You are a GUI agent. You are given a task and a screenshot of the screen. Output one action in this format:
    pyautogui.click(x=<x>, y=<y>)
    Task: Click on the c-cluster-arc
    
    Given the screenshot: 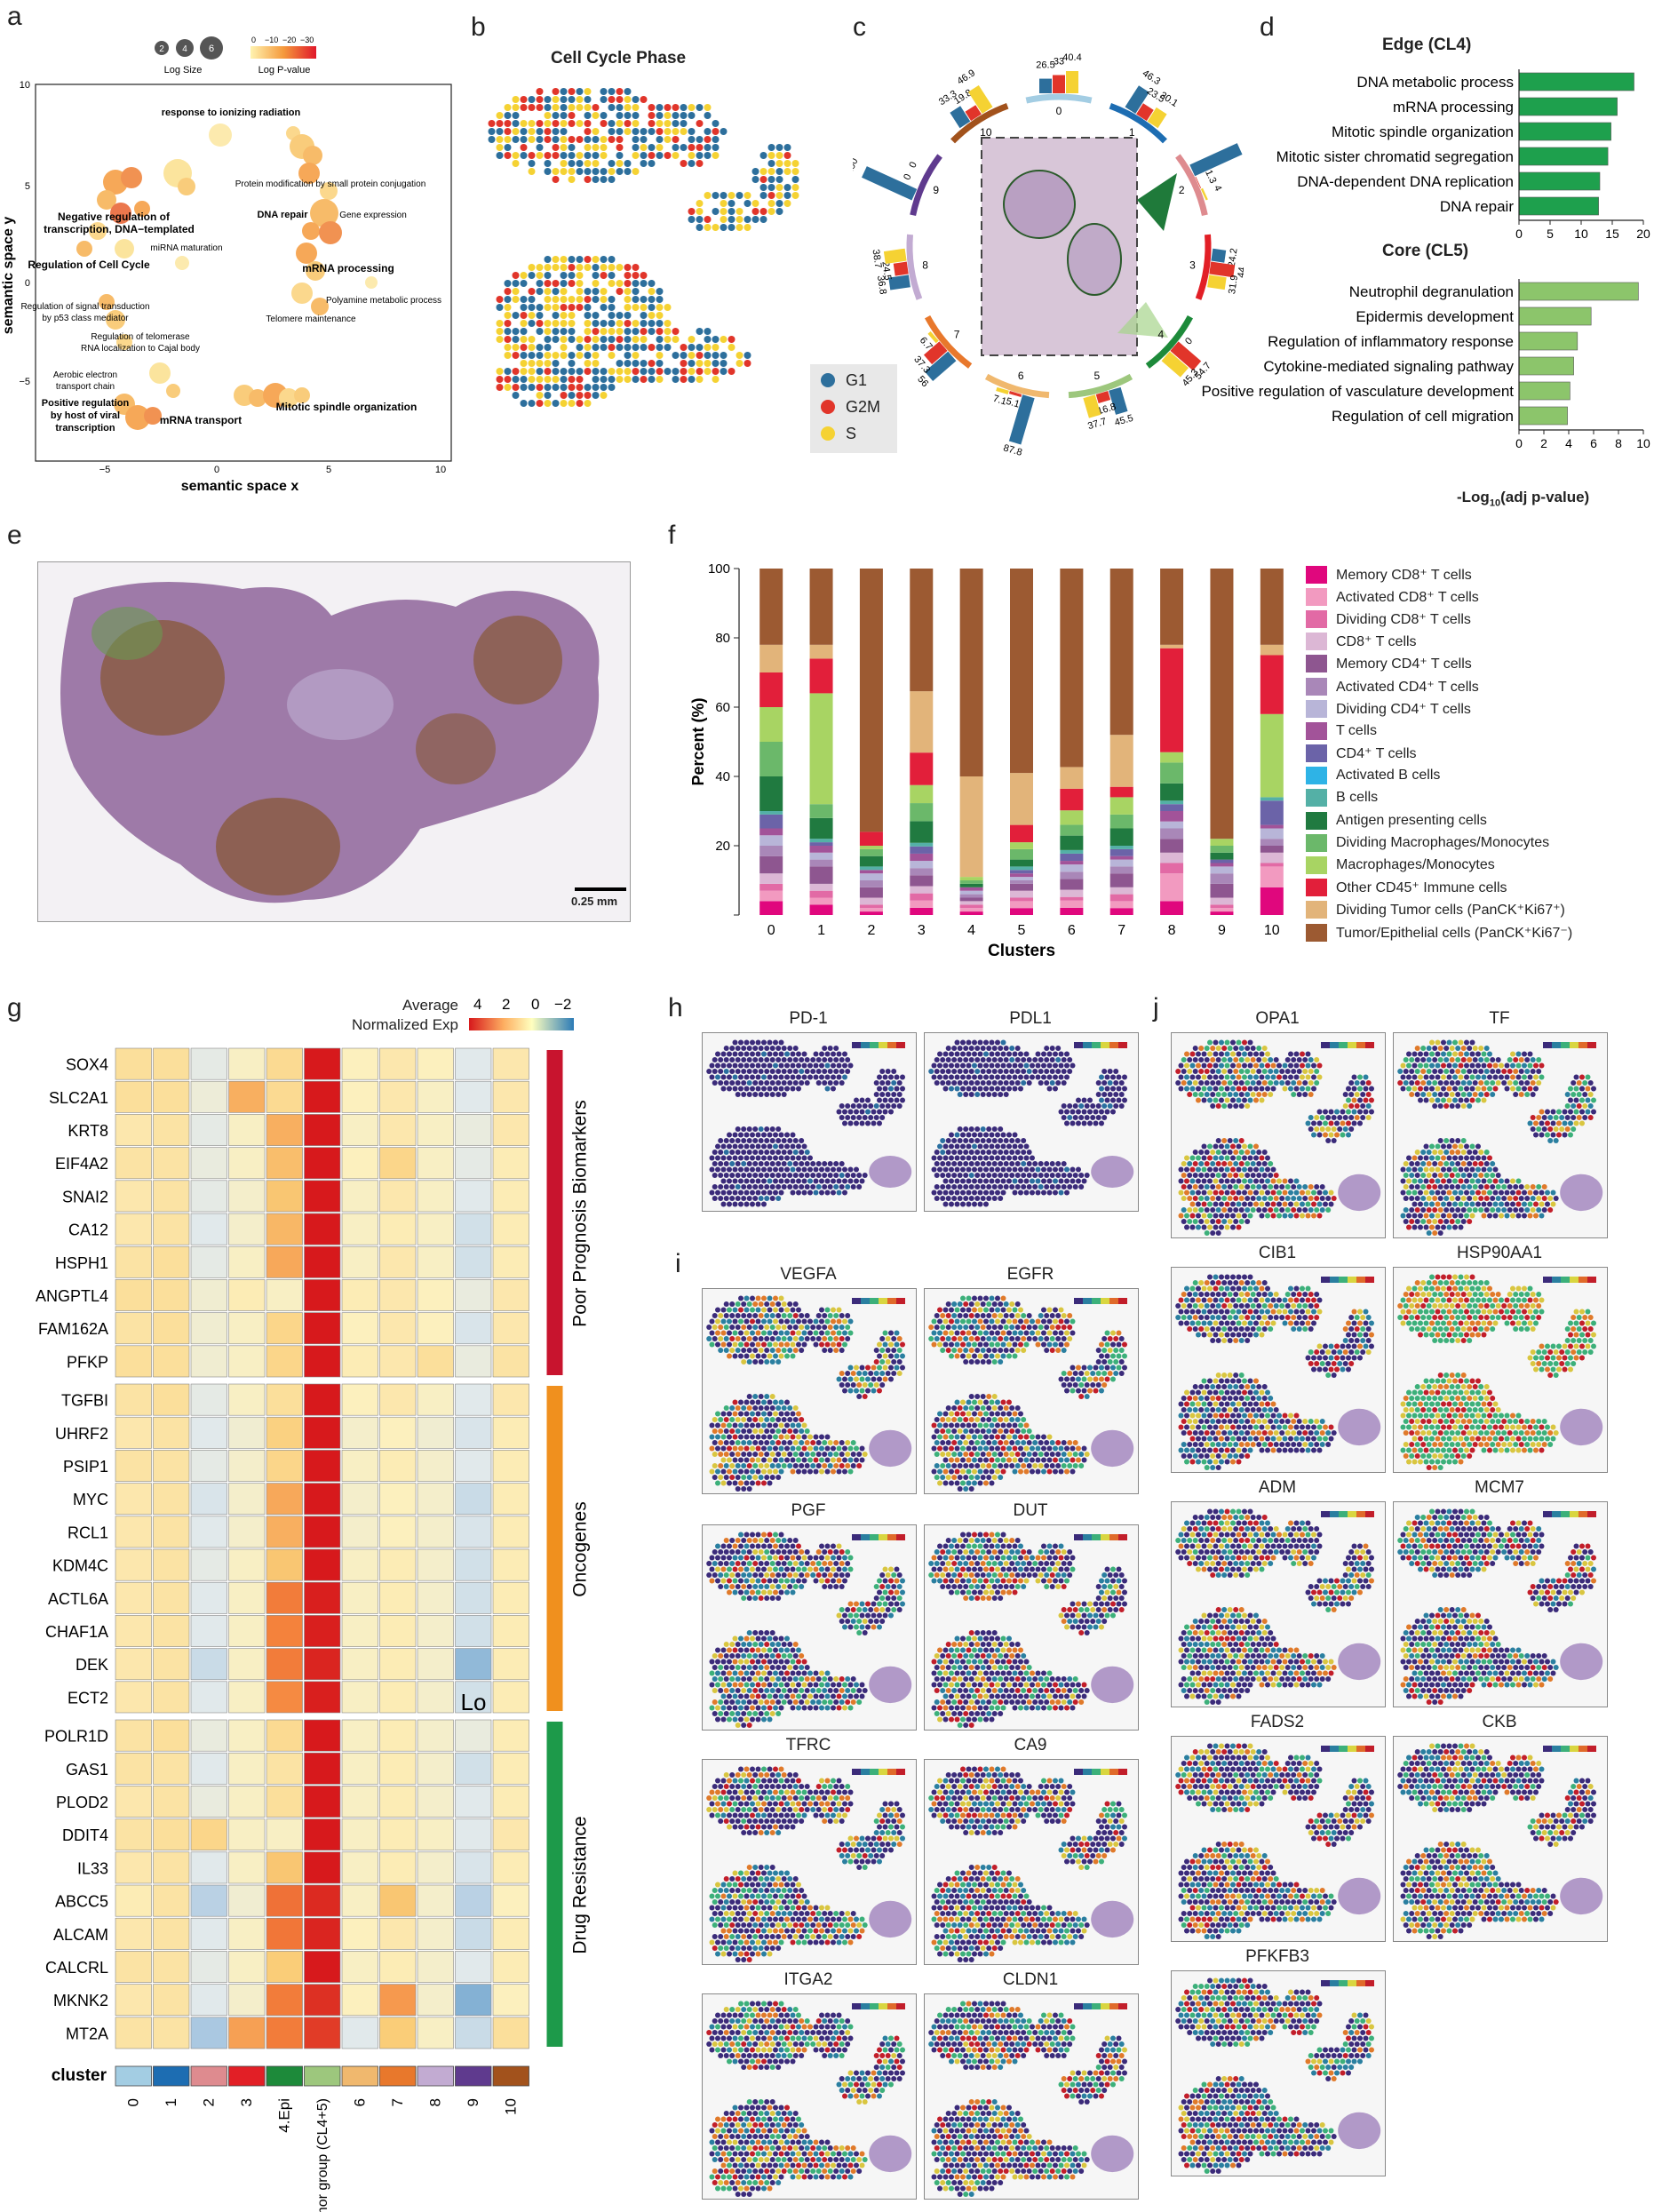 What is the action you would take?
    pyautogui.click(x=1203, y=267)
    